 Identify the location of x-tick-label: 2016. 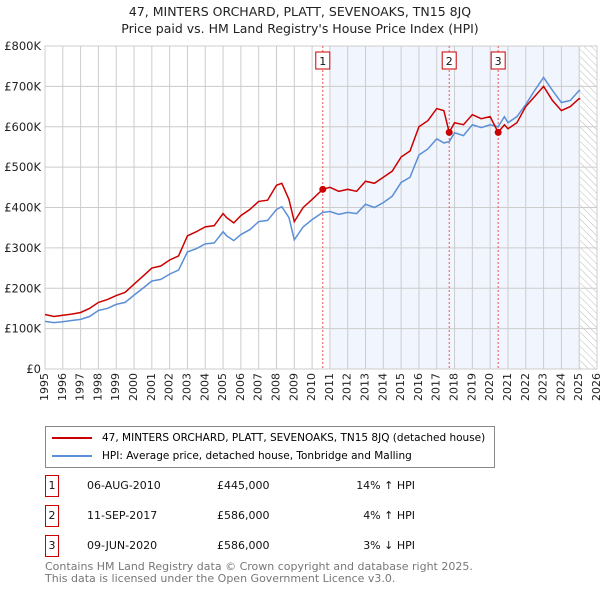
(418, 387).